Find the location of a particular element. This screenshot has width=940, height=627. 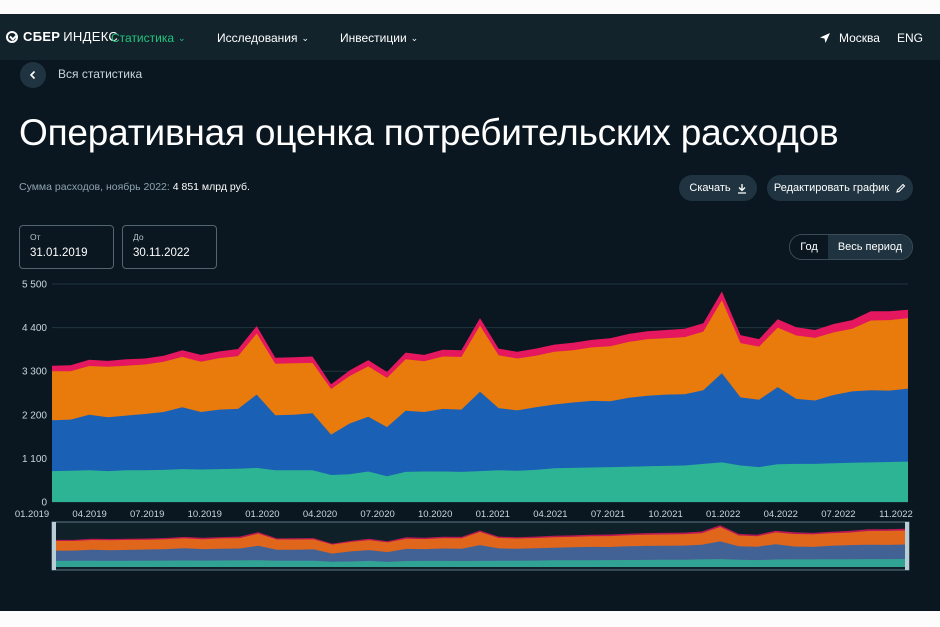

back-button is located at coordinates (33, 75).